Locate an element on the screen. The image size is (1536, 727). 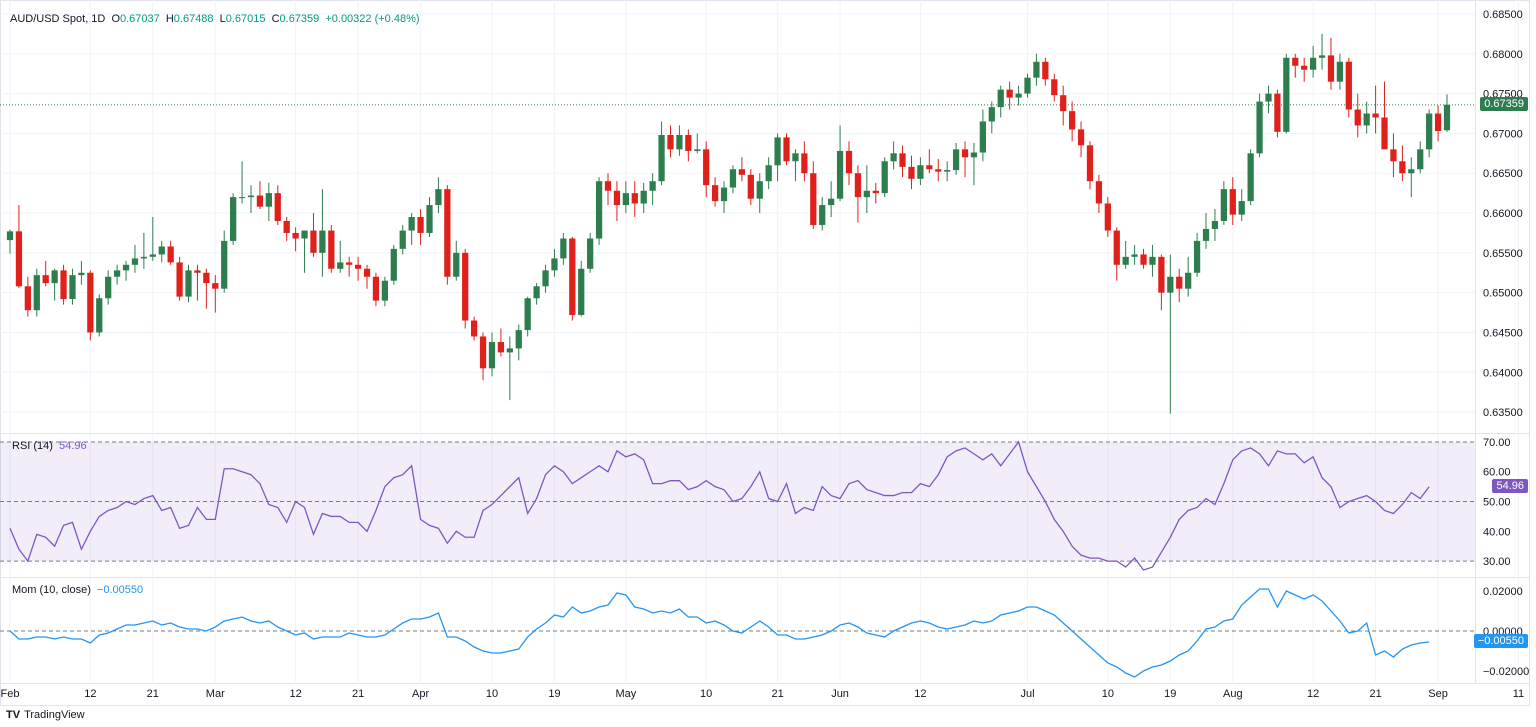
price-tick-label: 0.64500 is located at coordinates (1503, 333).